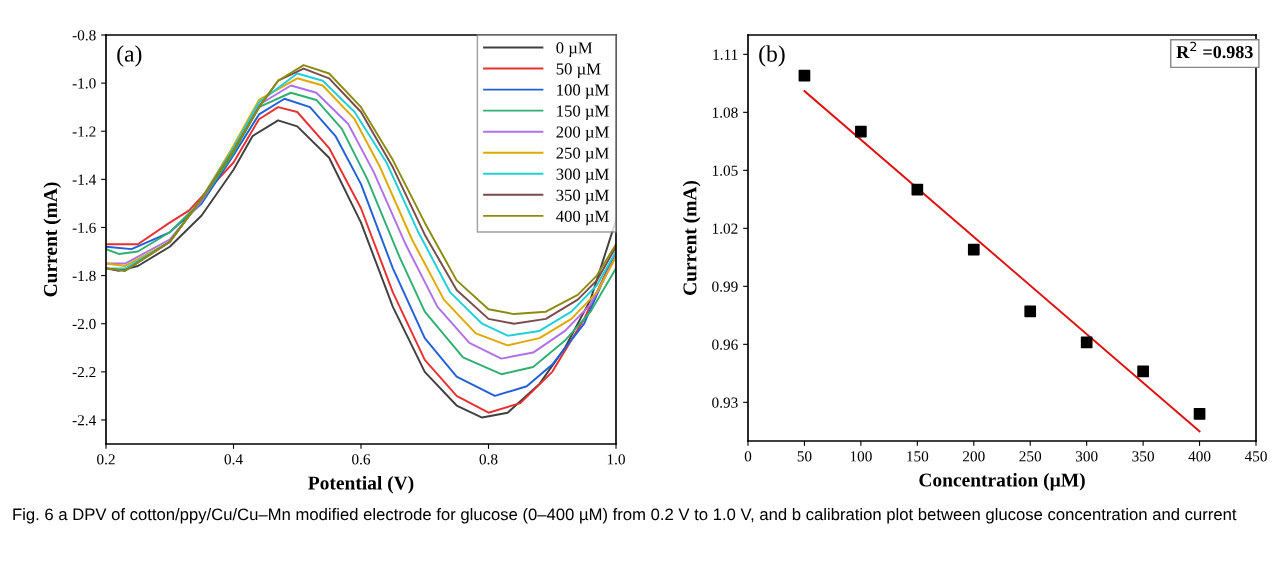 Image resolution: width=1279 pixels, height=580 pixels. I want to click on legend-label: 150 µM, so click(583, 113).